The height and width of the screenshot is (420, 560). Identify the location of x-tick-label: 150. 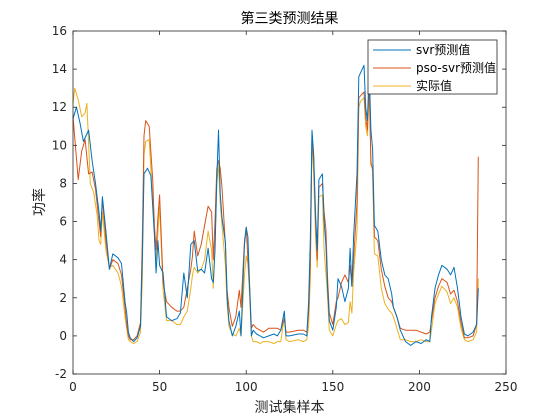
(332, 387).